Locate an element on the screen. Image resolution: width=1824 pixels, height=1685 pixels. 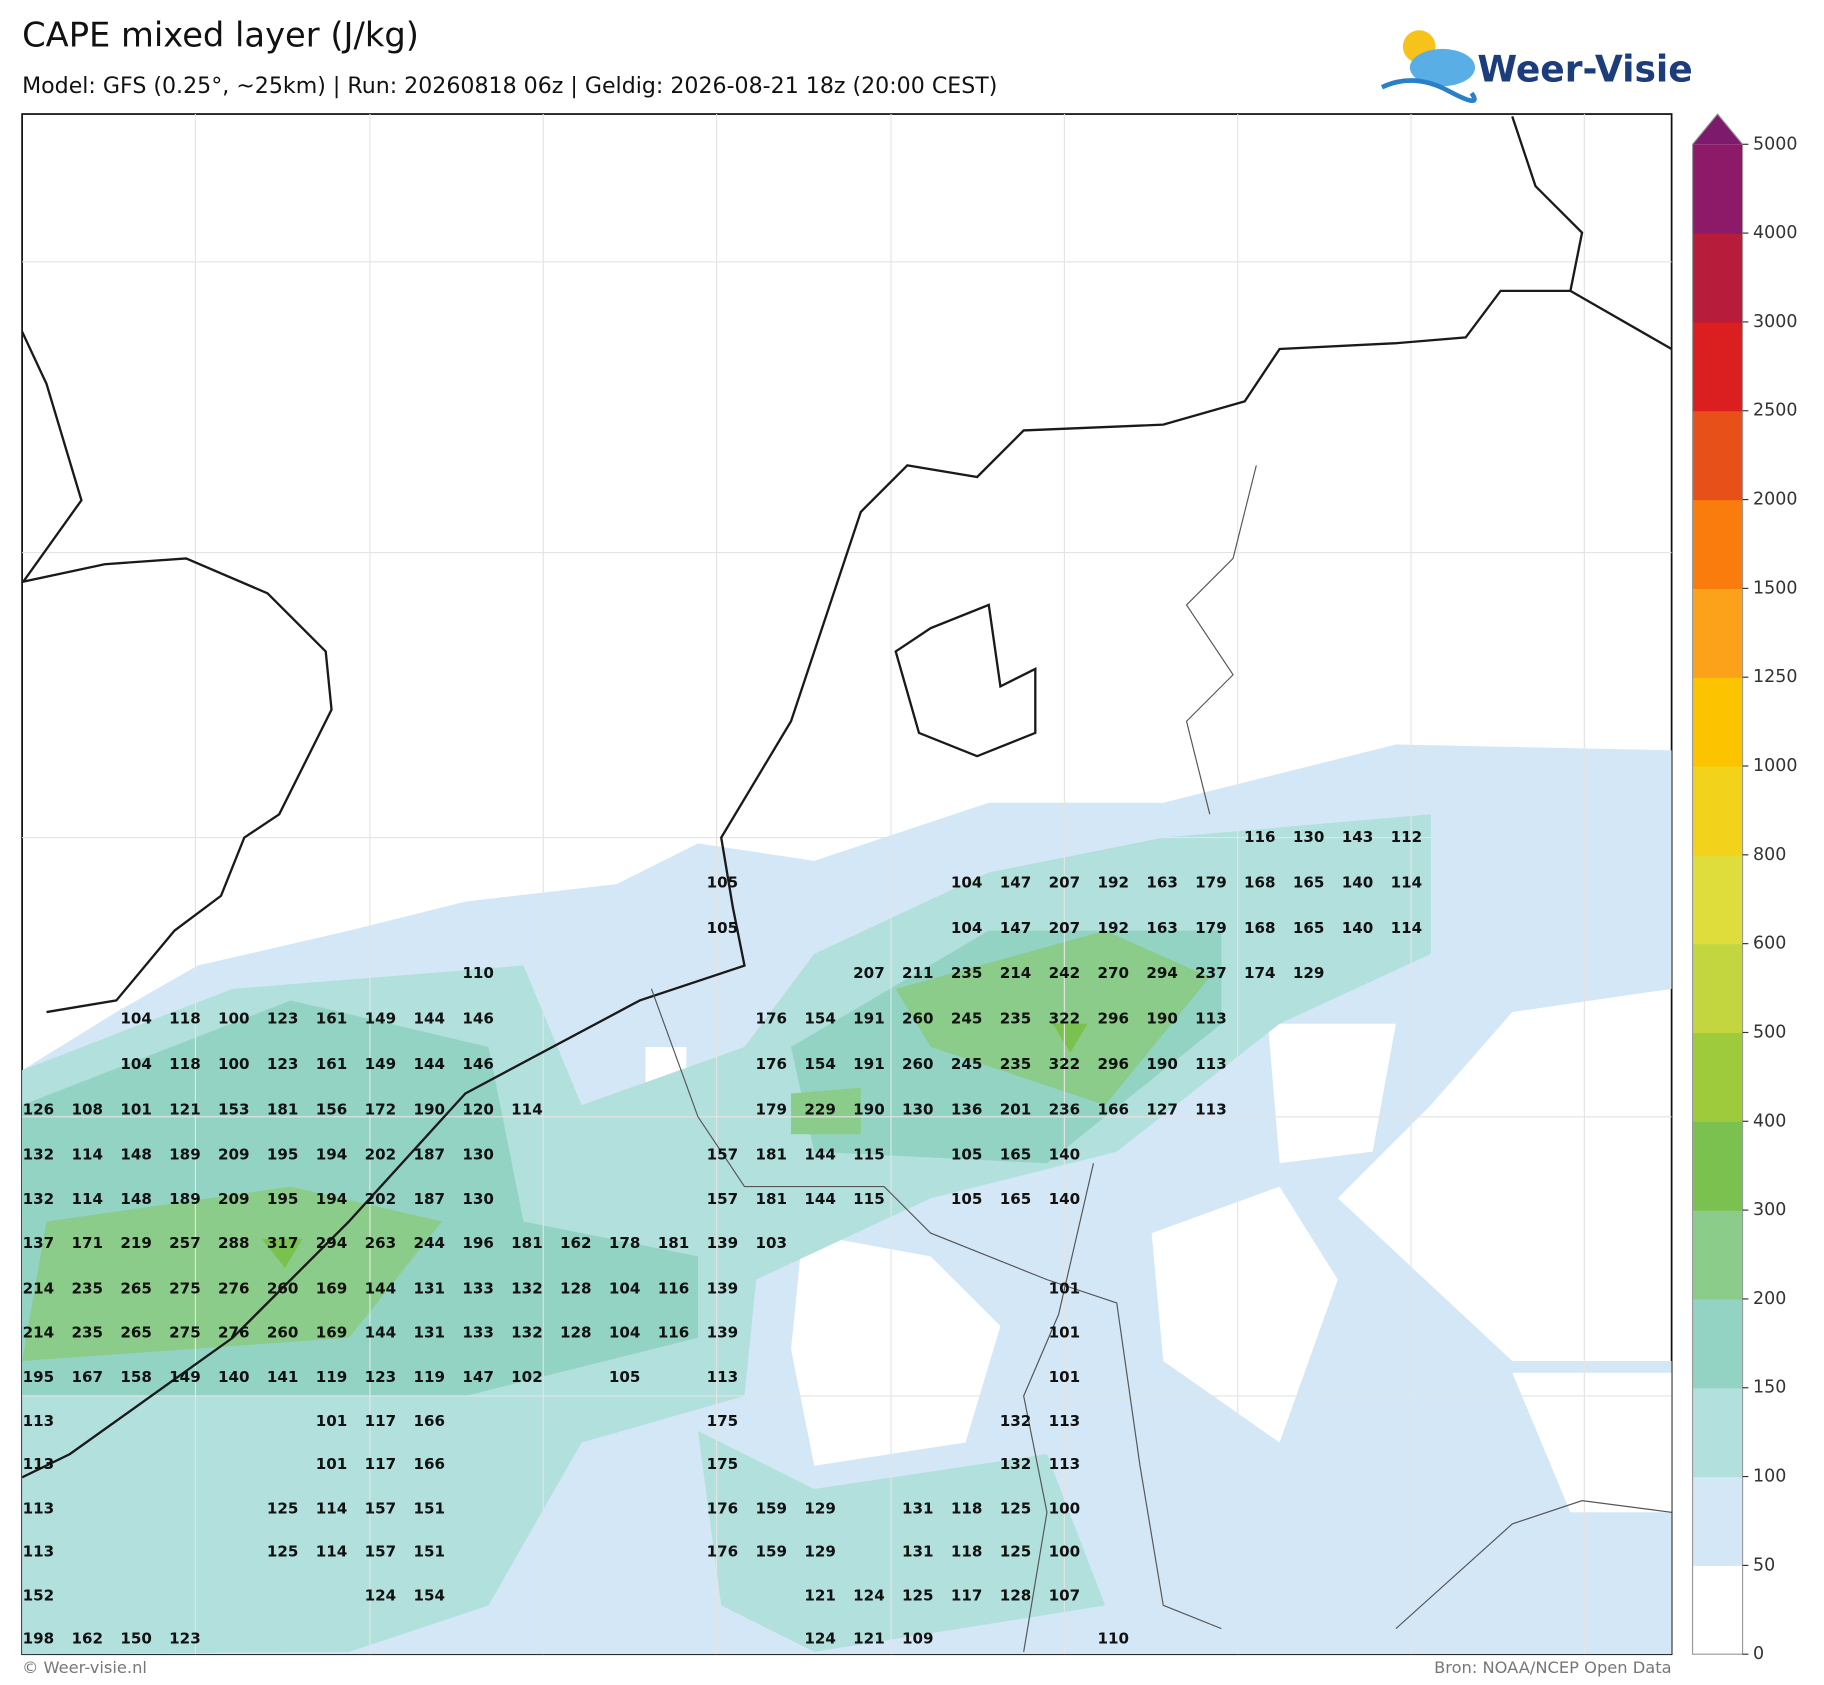
grid-value: 219 is located at coordinates (136, 1243).